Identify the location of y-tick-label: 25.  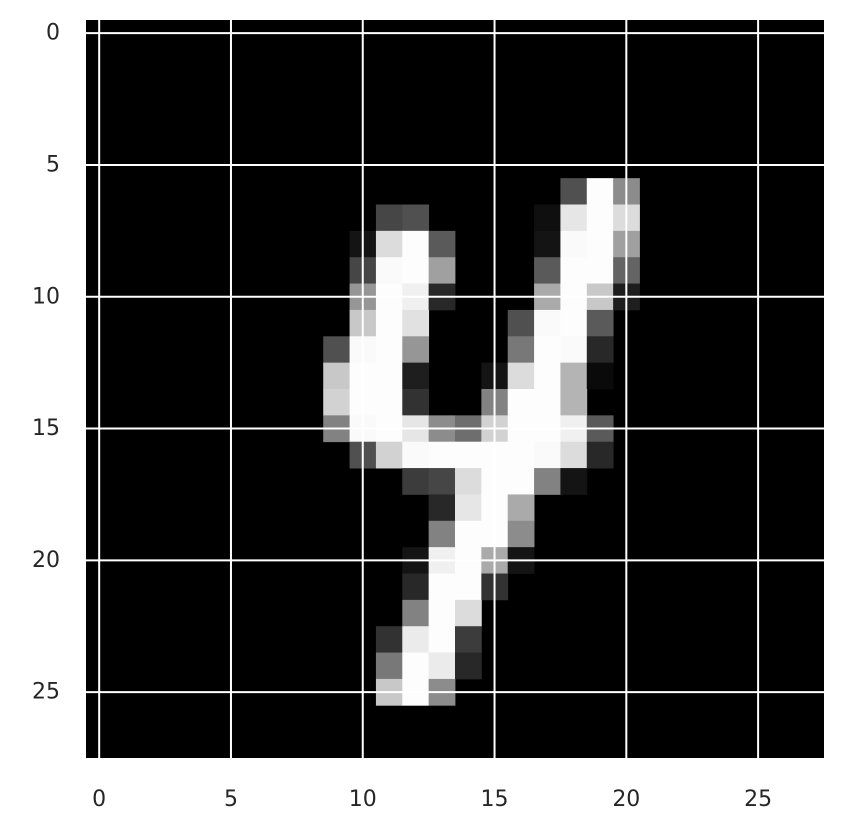
(46, 692).